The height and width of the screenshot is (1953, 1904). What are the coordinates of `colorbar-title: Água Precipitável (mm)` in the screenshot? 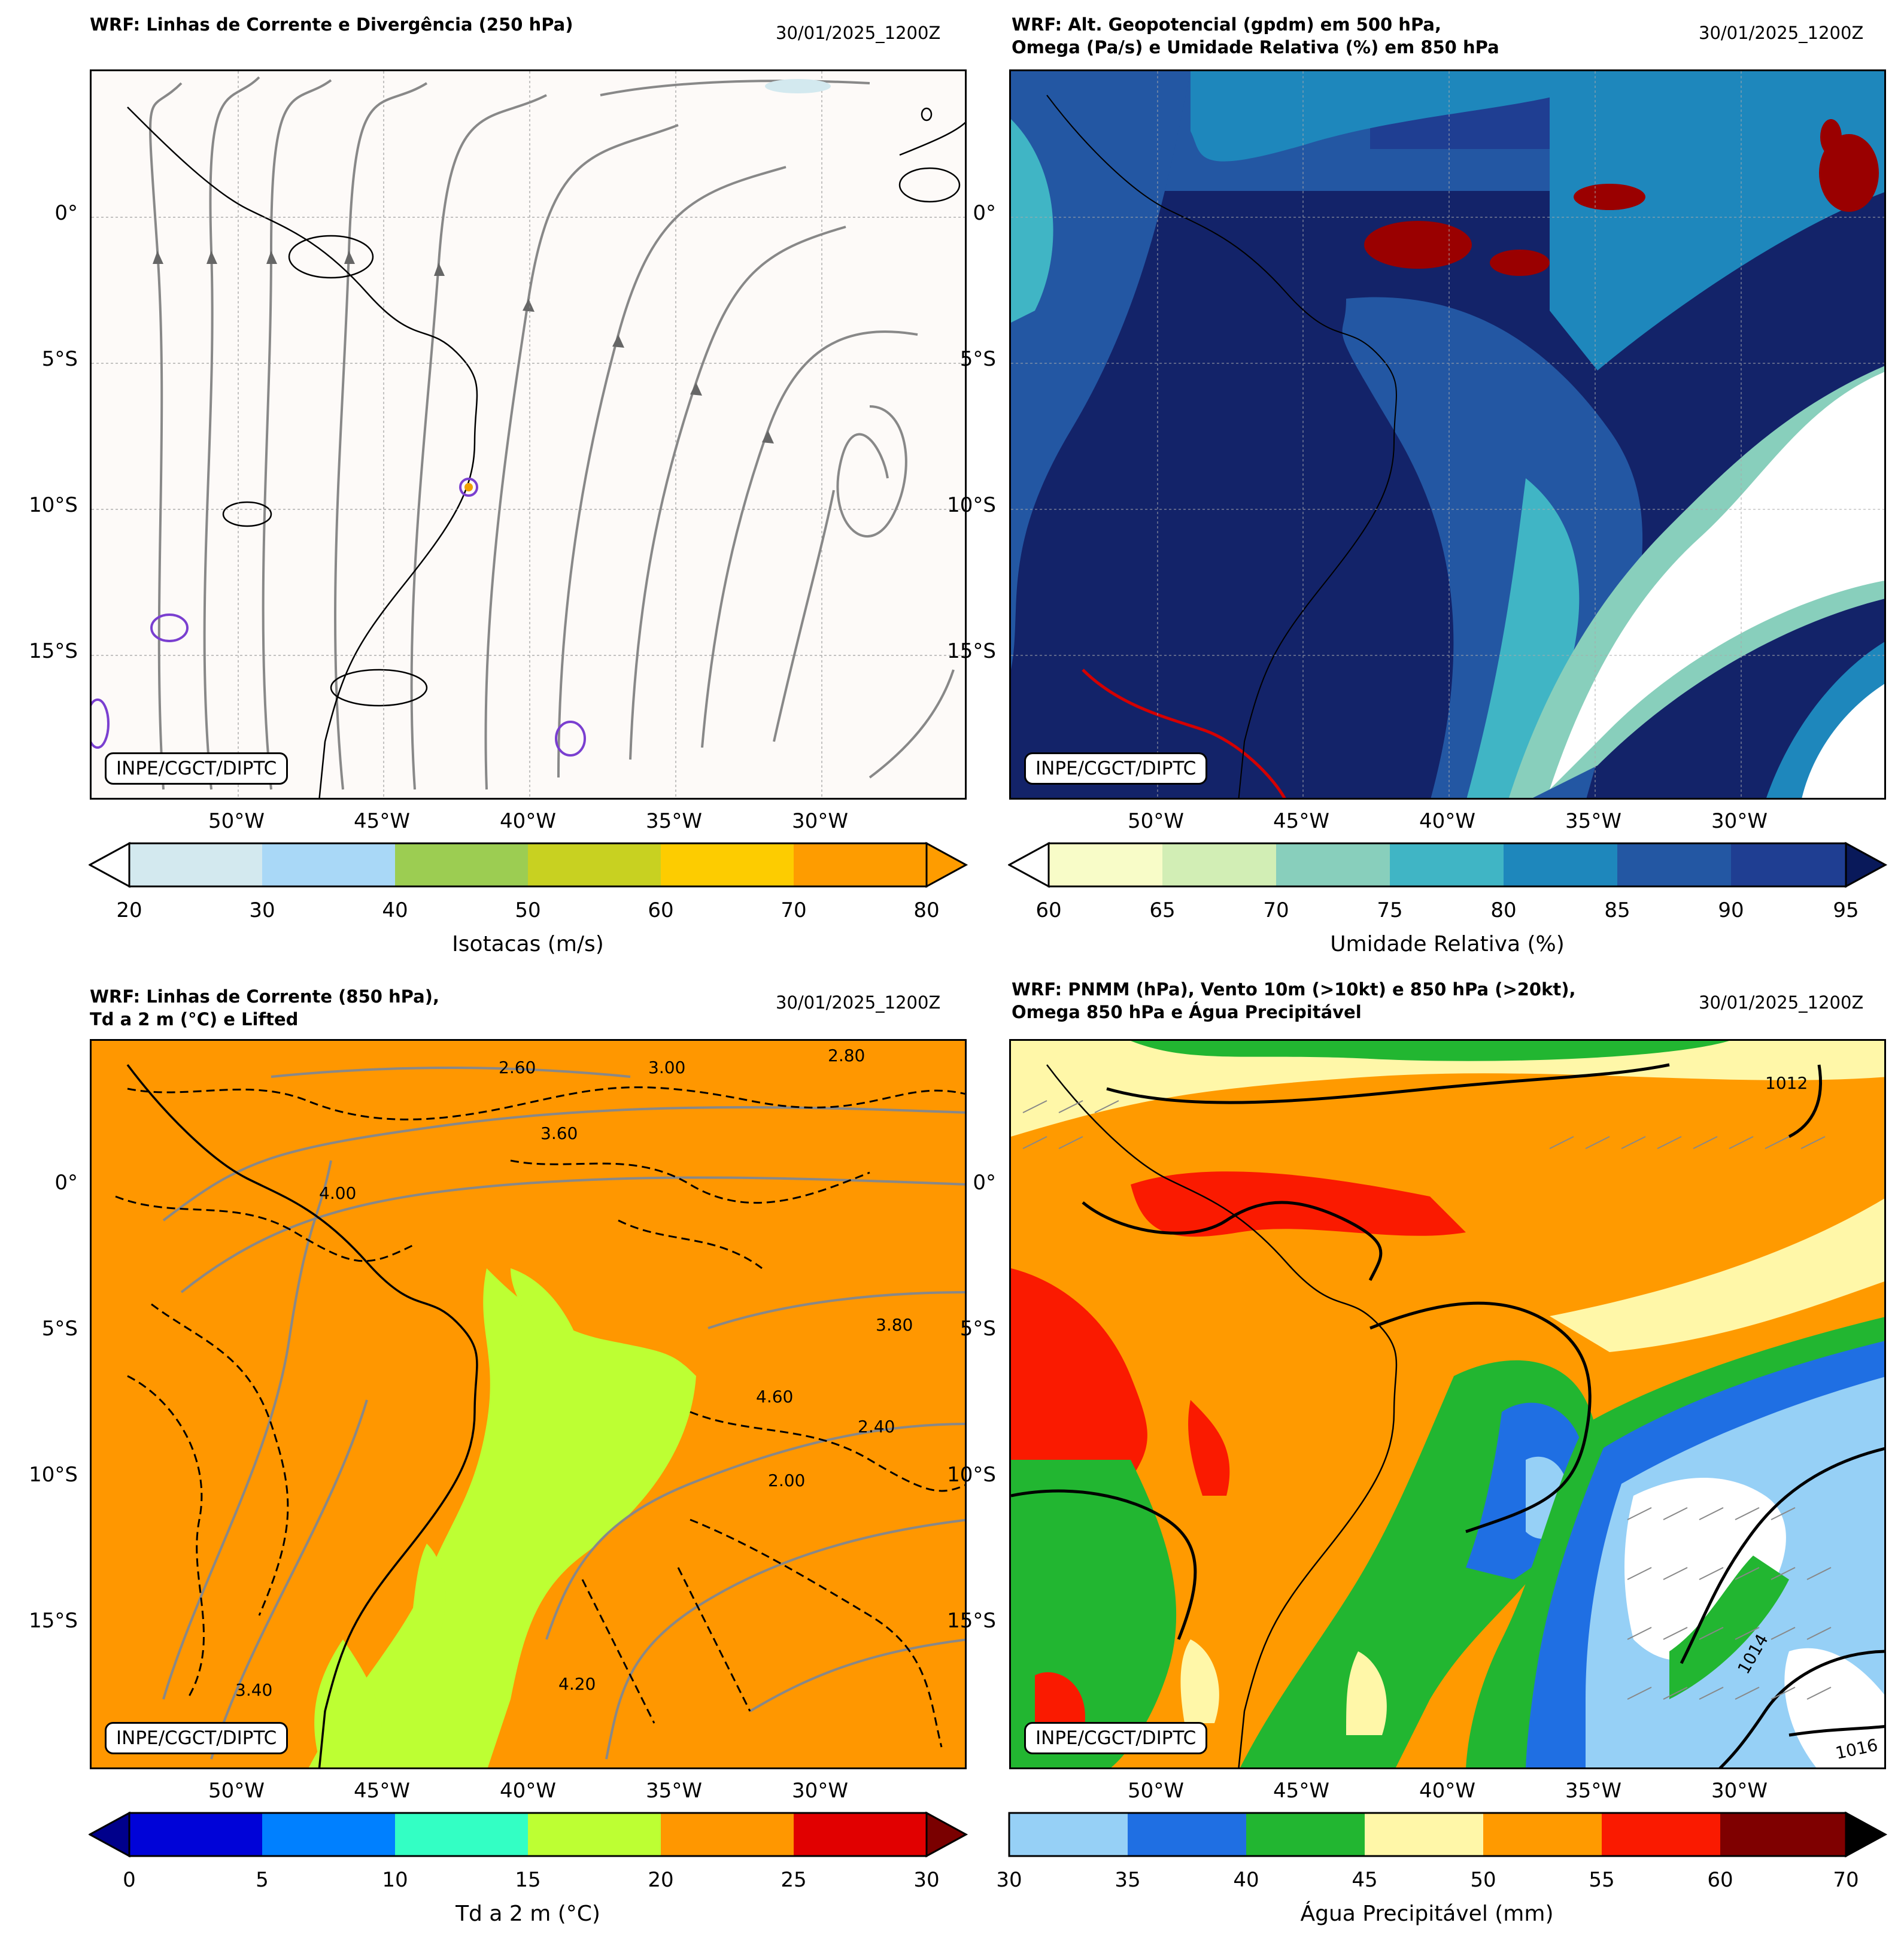 It's located at (1427, 1914).